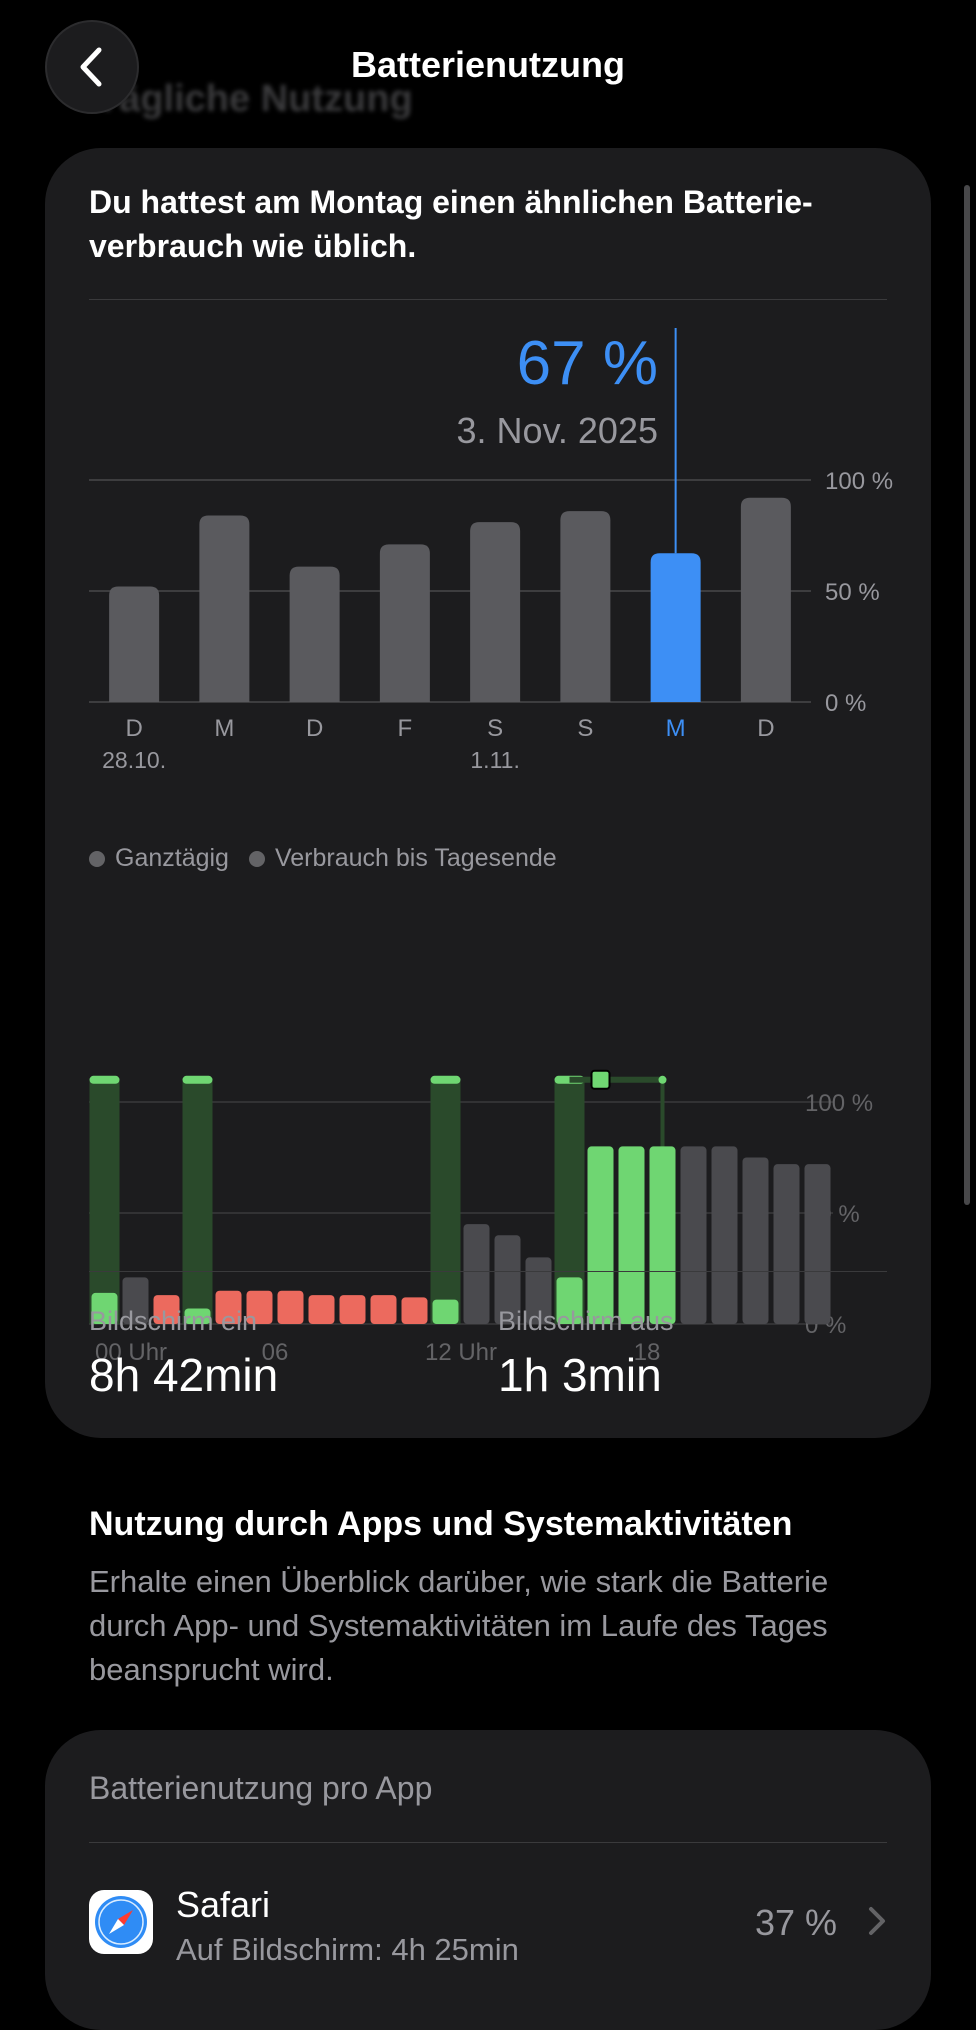 Image resolution: width=976 pixels, height=2030 pixels. I want to click on app-name: Safari, so click(223, 1904).